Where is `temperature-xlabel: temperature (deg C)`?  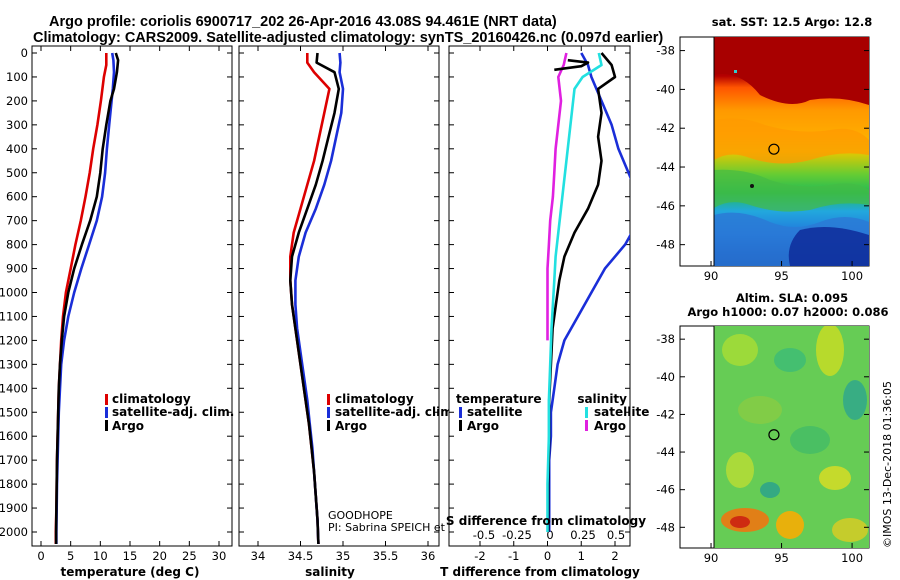
temperature-xlabel: temperature (deg C) is located at coordinates (130, 572).